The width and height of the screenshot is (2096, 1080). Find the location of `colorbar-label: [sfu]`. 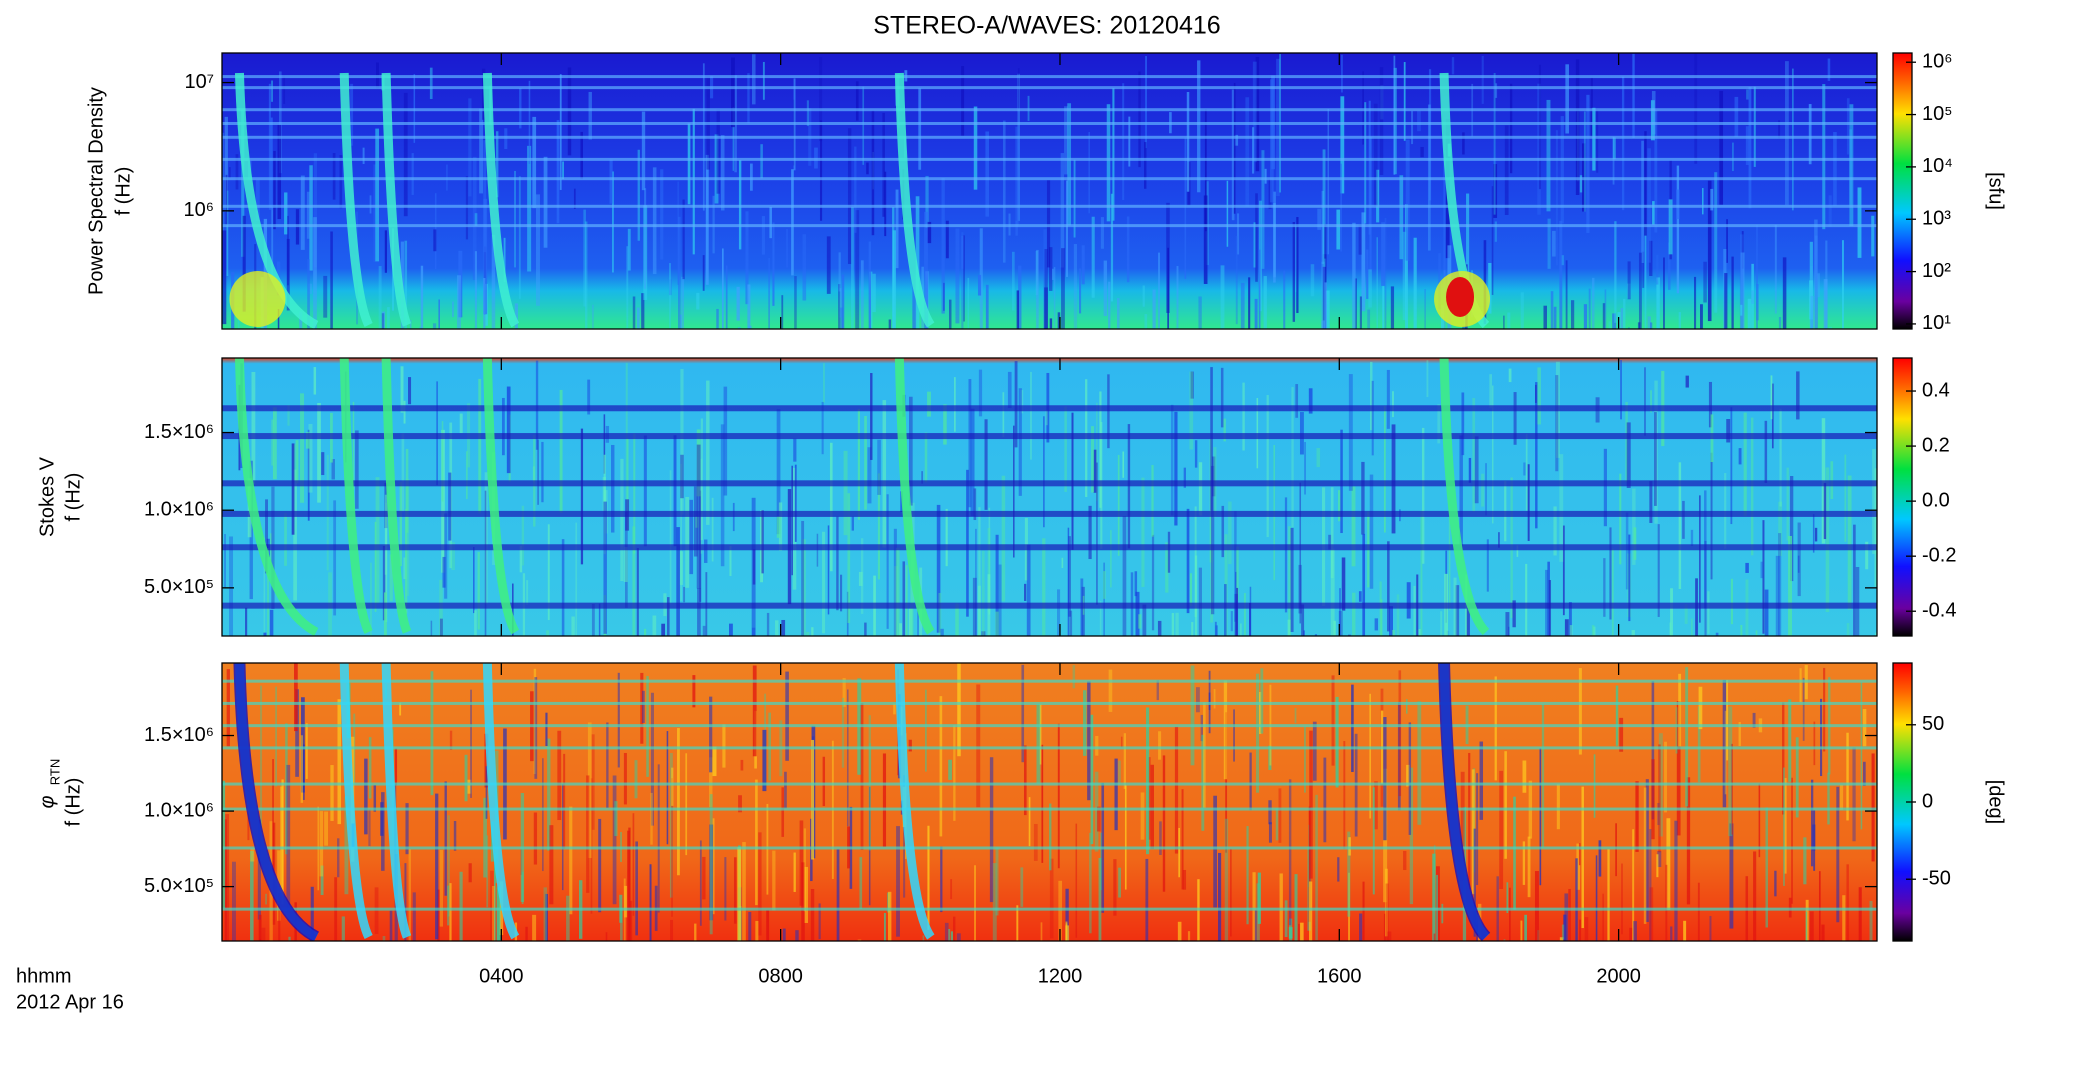

colorbar-label: [sfu] is located at coordinates (1996, 191).